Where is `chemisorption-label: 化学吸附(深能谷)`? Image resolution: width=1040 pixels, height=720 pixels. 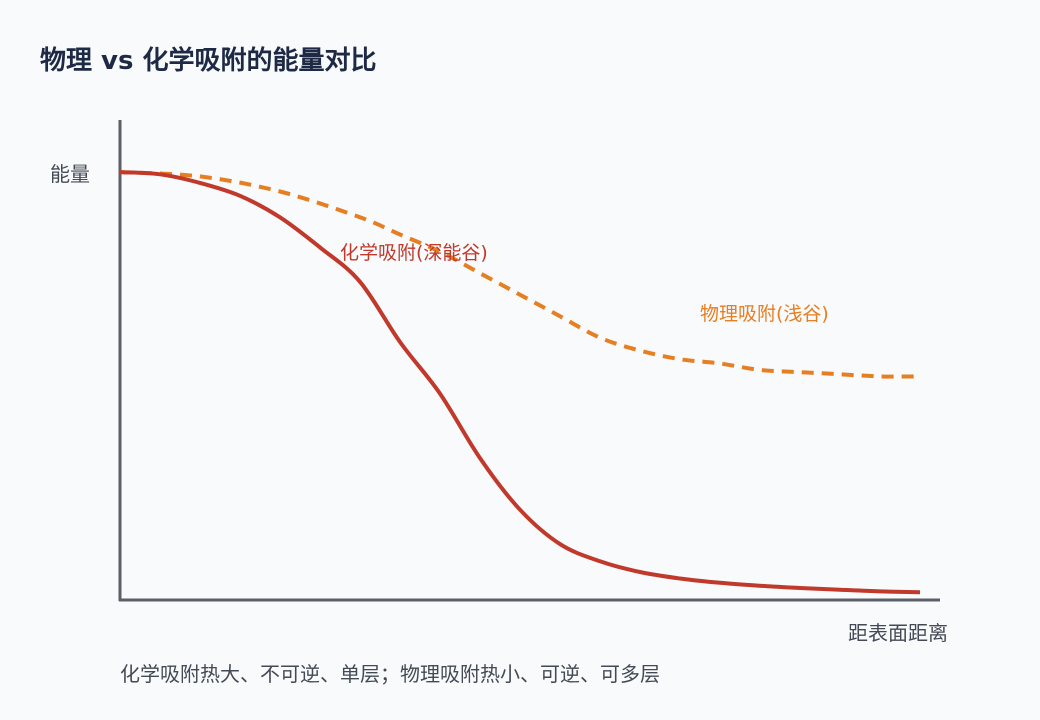
chemisorption-label: 化学吸附(深能谷) is located at coordinates (414, 253).